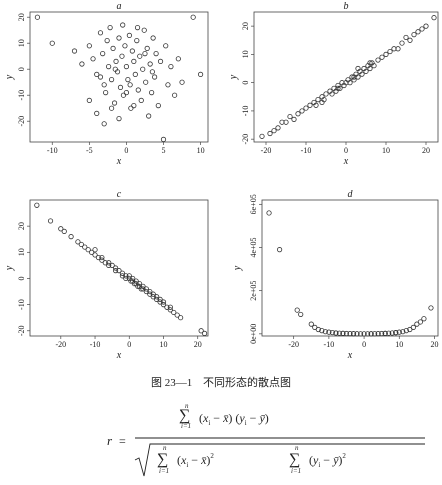  I want to click on svg-text: (xi − x̄) (yi − ȳ), so click(234, 419).